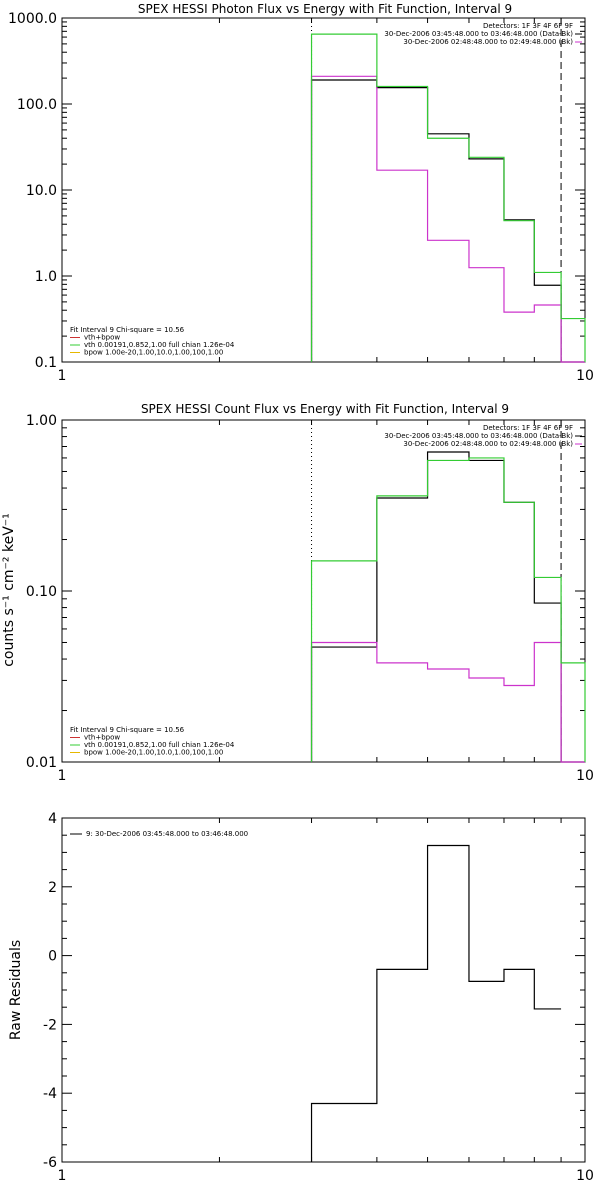 This screenshot has width=600, height=1200. I want to click on y-tick-label: -6, so click(50, 1163).